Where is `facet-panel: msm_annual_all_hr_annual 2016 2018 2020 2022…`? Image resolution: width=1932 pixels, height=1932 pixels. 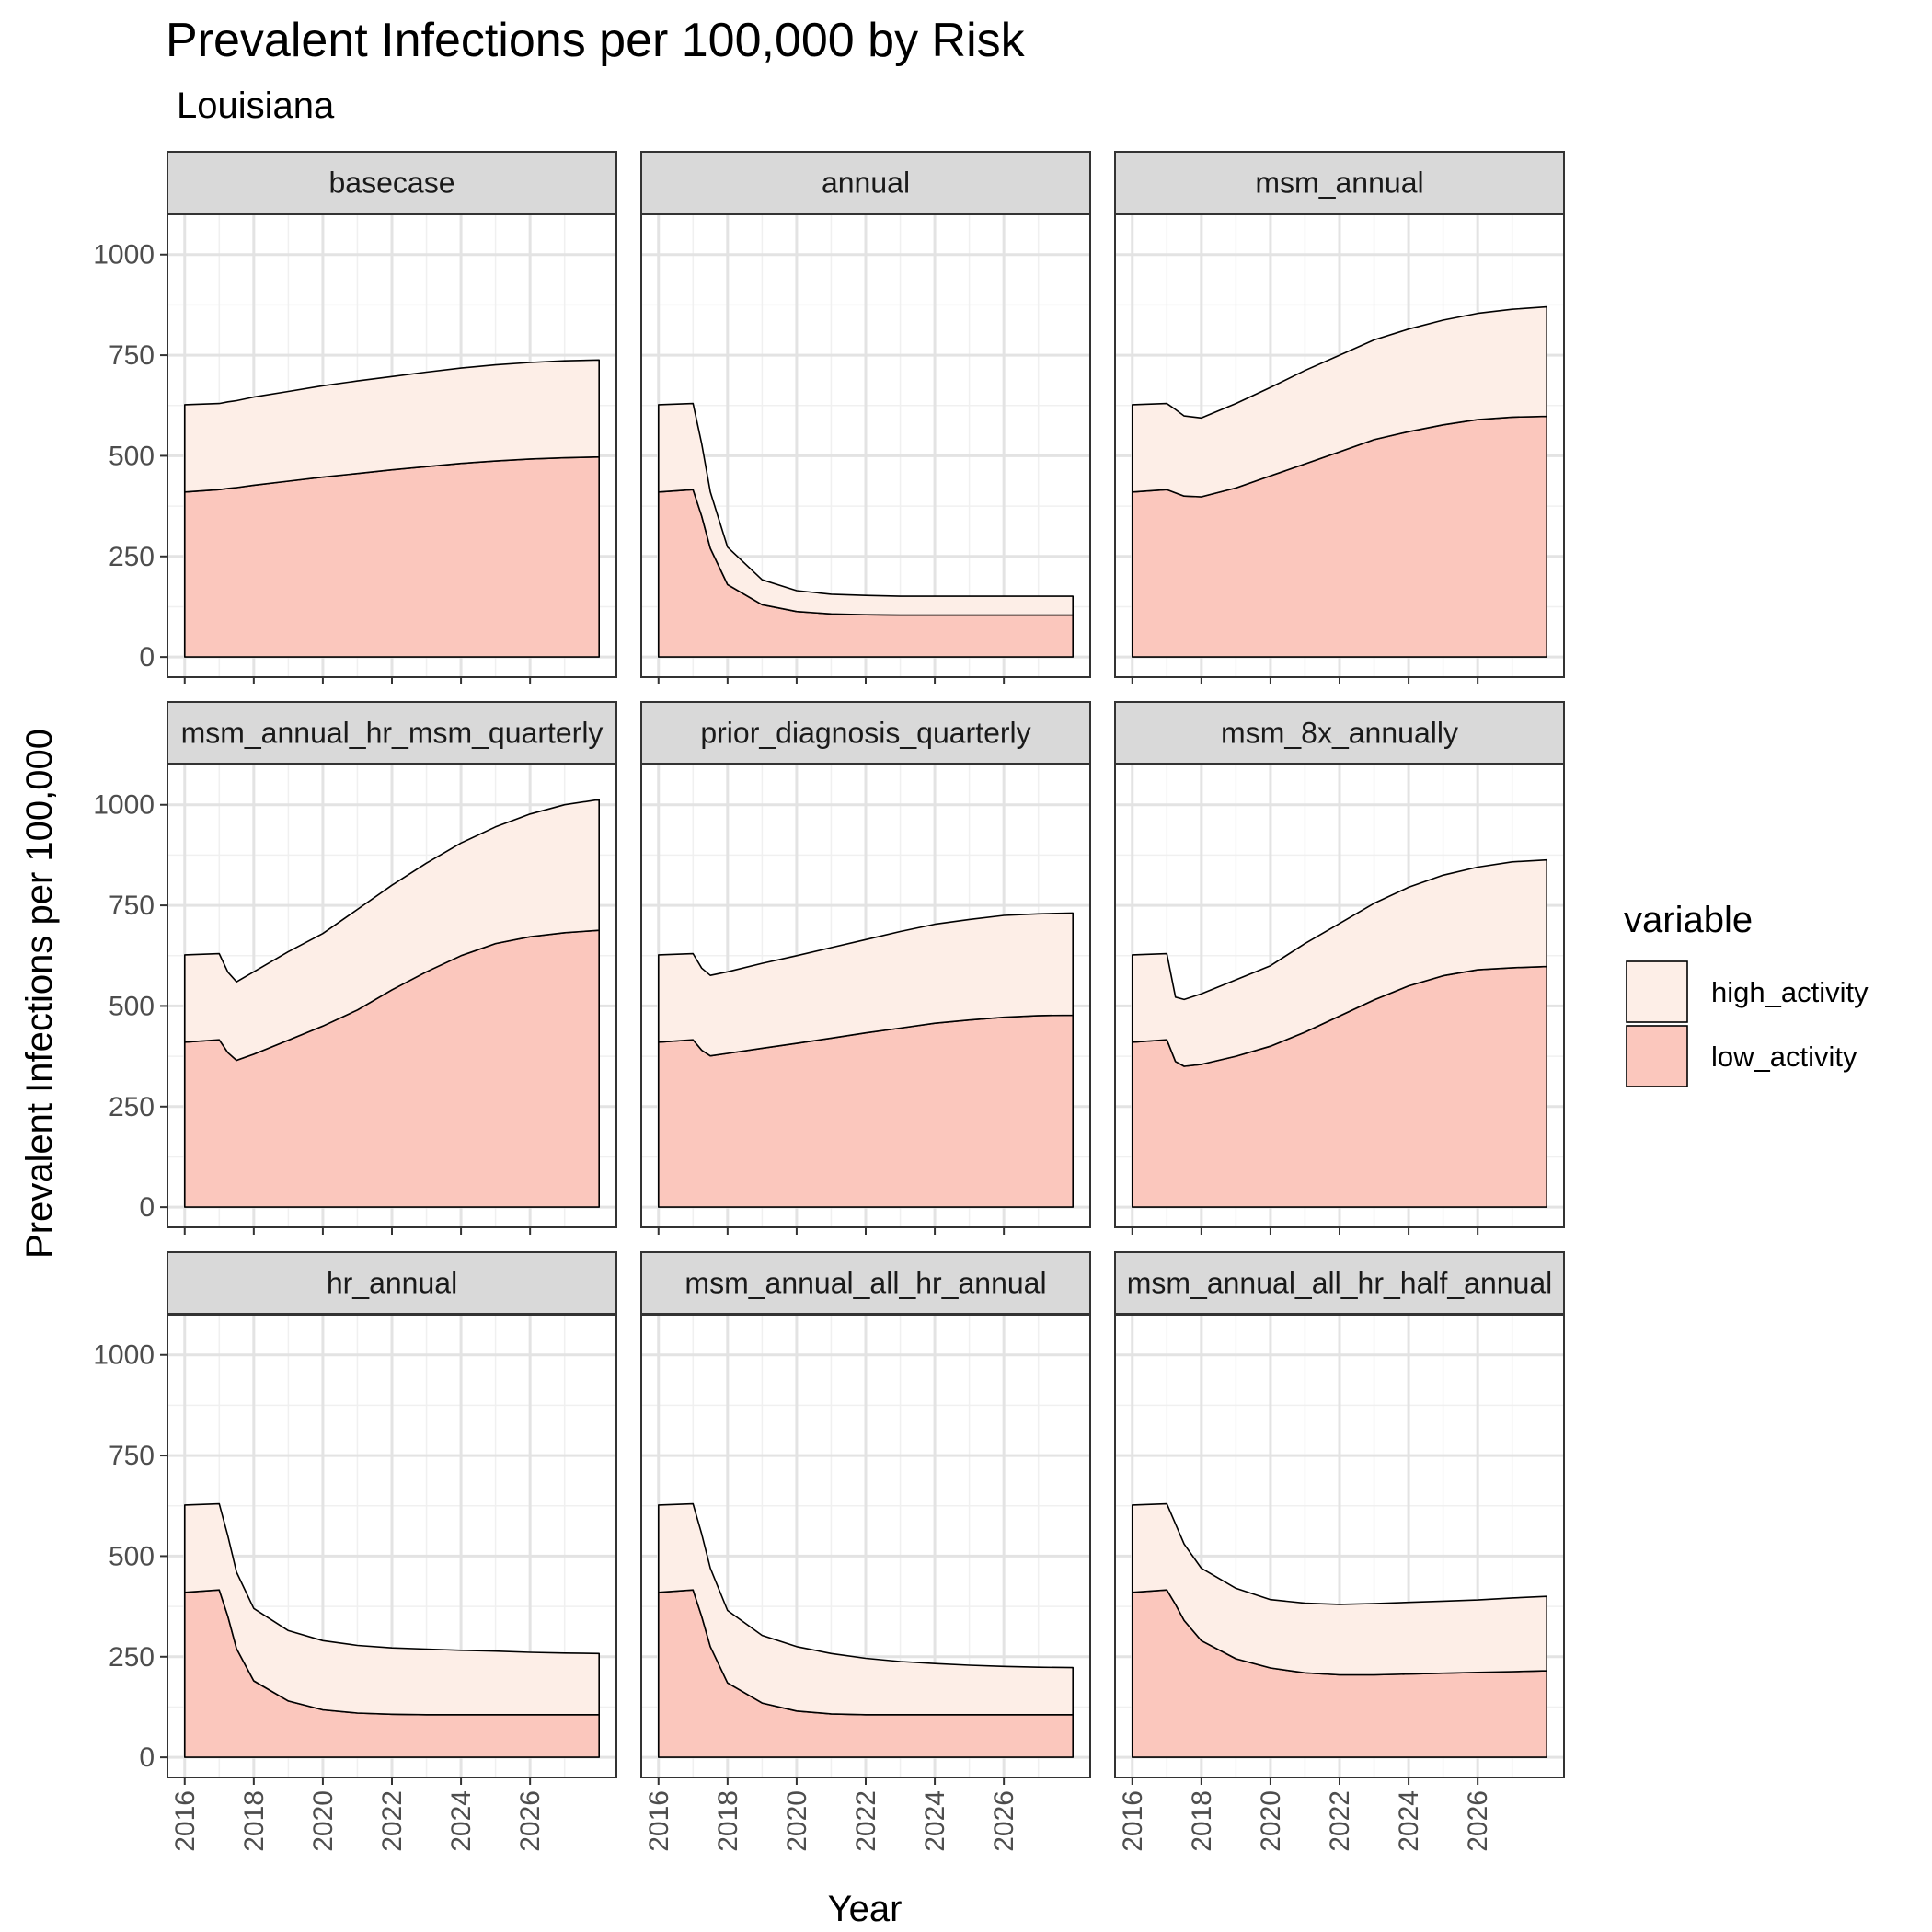 facet-panel: msm_annual_all_hr_annual 2016 2018 2020 2022… is located at coordinates (865, 1551).